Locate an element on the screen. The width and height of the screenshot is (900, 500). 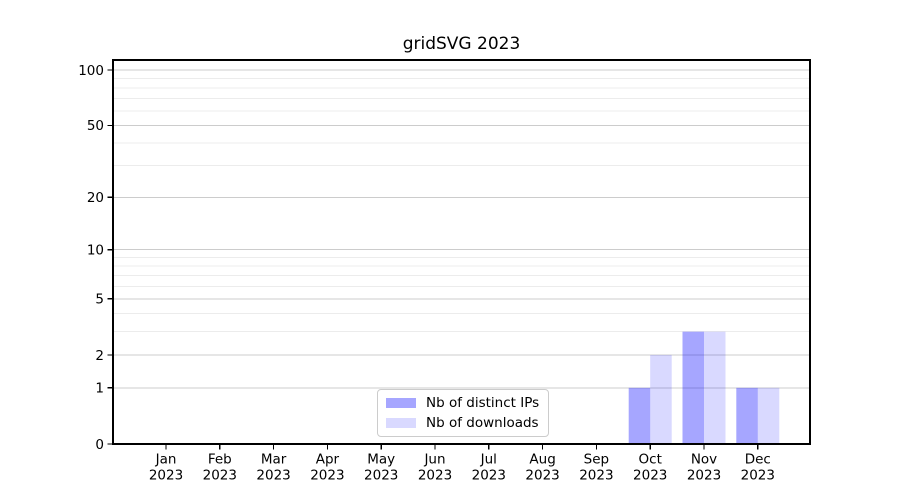
legend-swatch-distinct-ips-icon is located at coordinates (401, 403).